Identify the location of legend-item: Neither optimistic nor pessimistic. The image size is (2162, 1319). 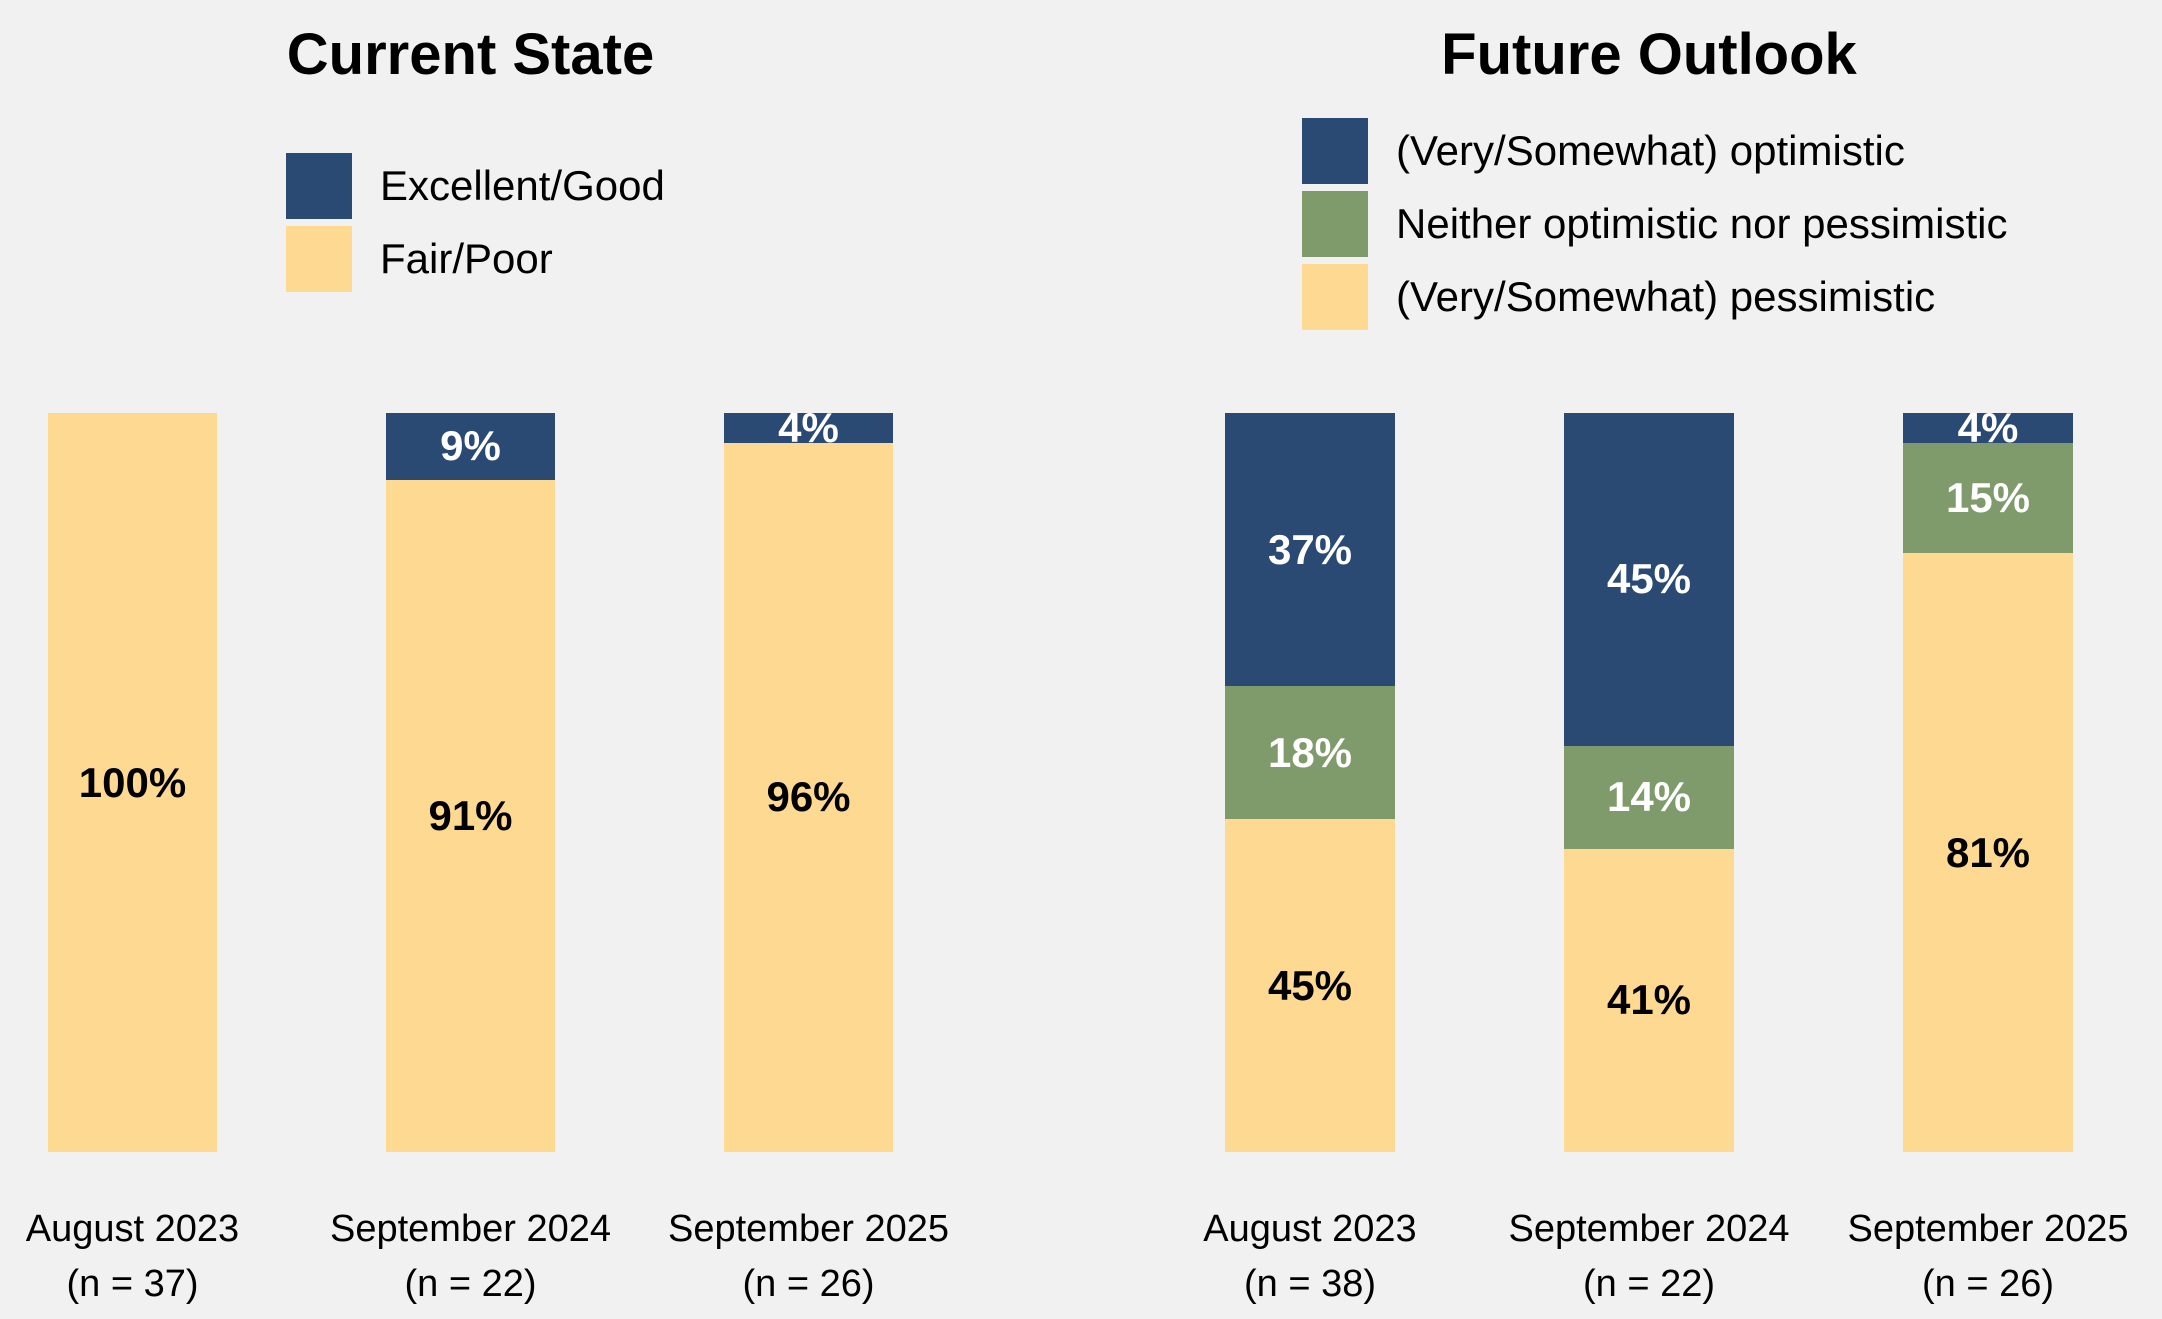
(1655, 224).